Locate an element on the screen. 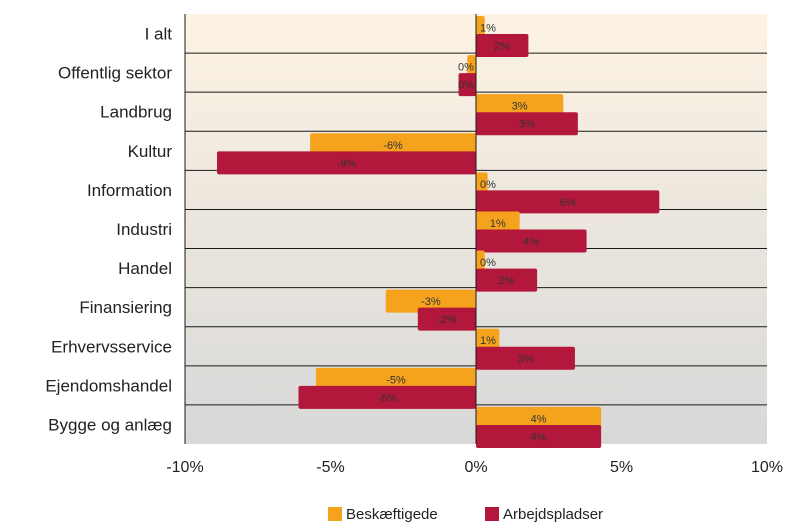 The image size is (788, 525). data-label: -9% is located at coordinates (347, 164).